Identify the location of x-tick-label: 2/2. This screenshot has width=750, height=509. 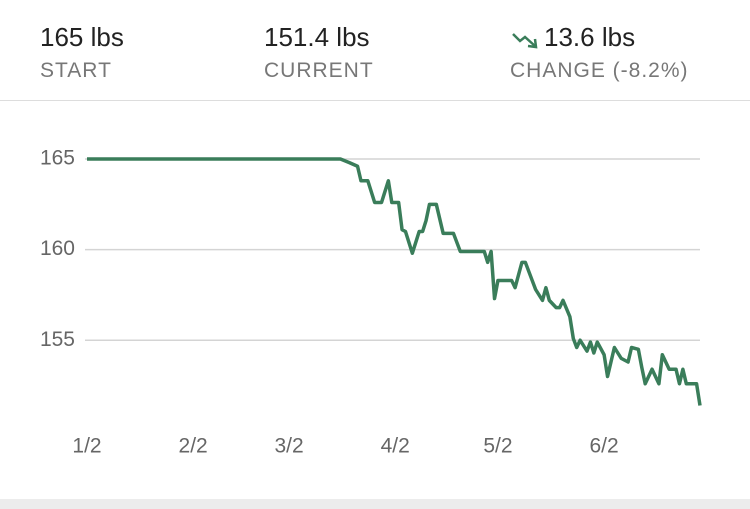
(193, 446).